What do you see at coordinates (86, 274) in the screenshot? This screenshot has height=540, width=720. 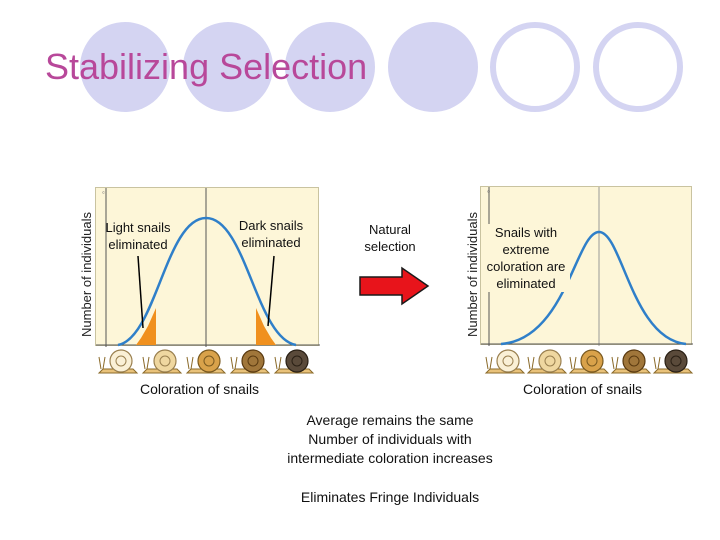 I see `left-y-axis-label: Number of individuals` at bounding box center [86, 274].